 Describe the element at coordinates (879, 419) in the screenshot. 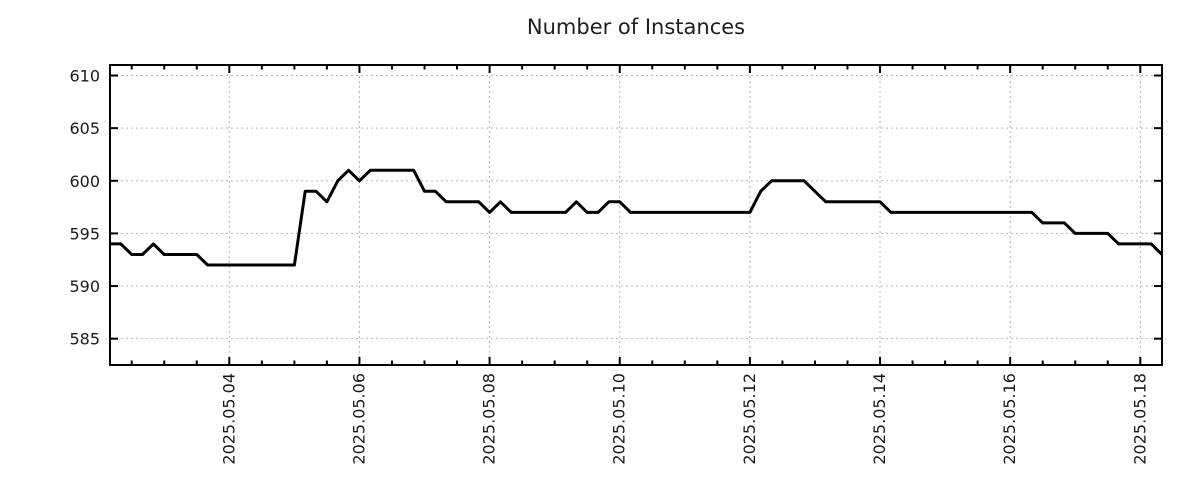

I see `x-tick-label: 2025.05.14` at that location.